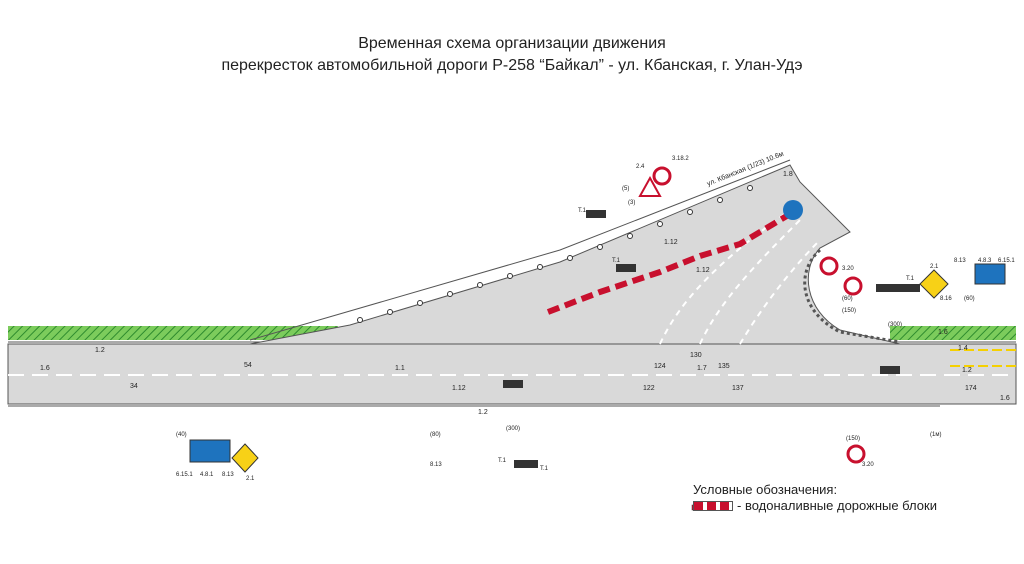  Describe the element at coordinates (738, 388) in the screenshot. I see `mark-label: 137` at that location.